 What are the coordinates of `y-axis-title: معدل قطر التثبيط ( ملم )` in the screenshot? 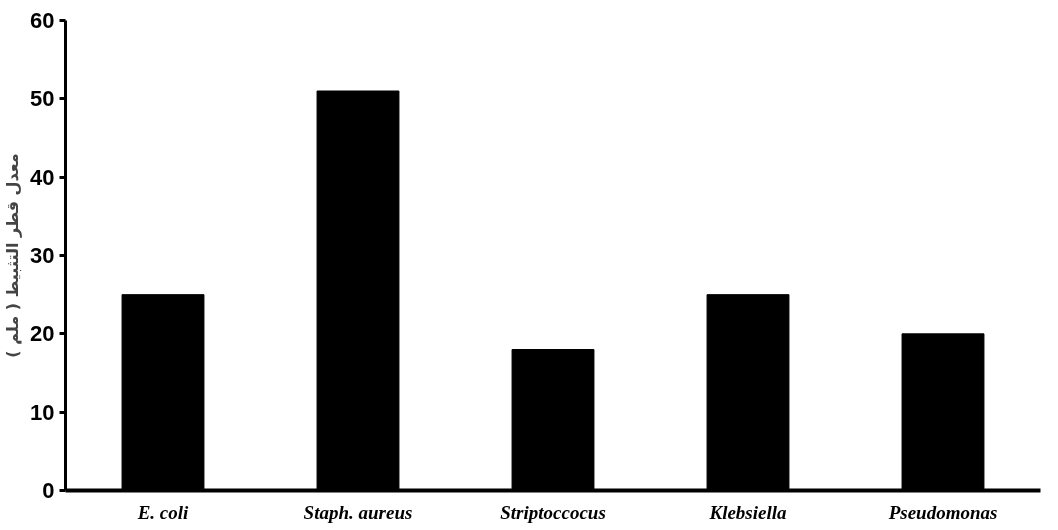 It's located at (13, 255).